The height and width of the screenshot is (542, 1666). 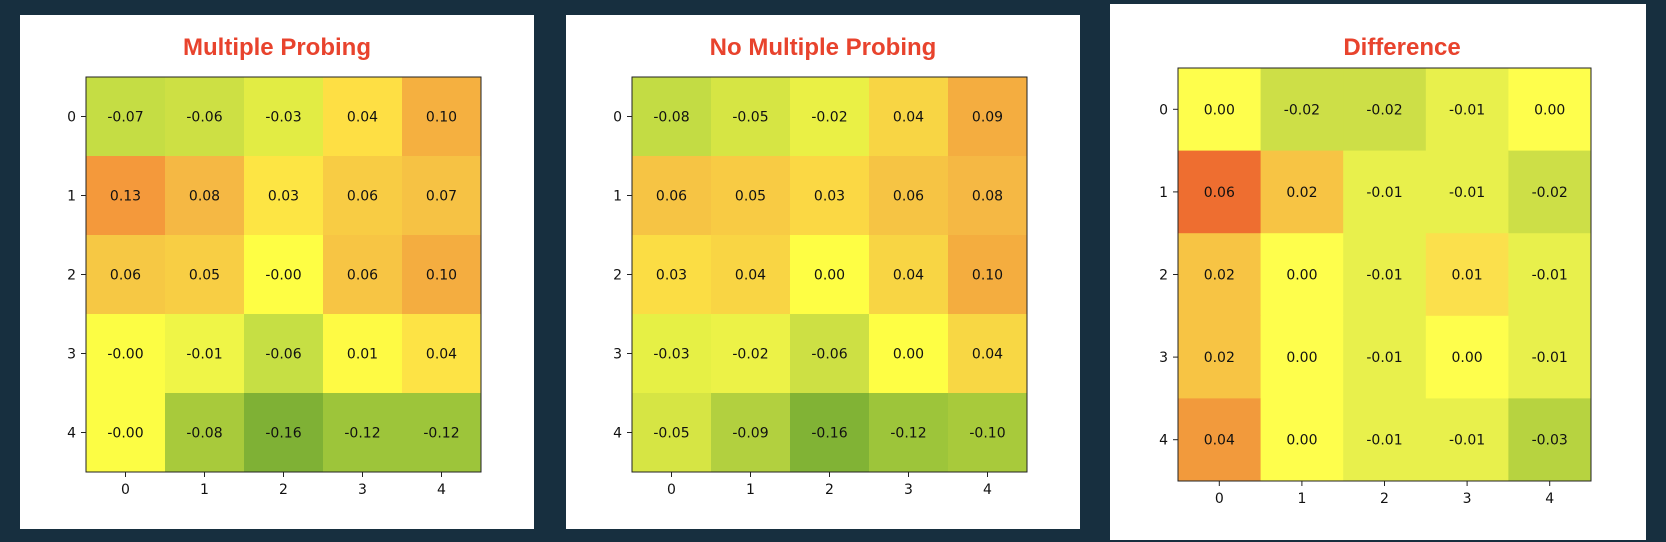 I want to click on cell-value-label: 0.02, so click(x=1301, y=193).